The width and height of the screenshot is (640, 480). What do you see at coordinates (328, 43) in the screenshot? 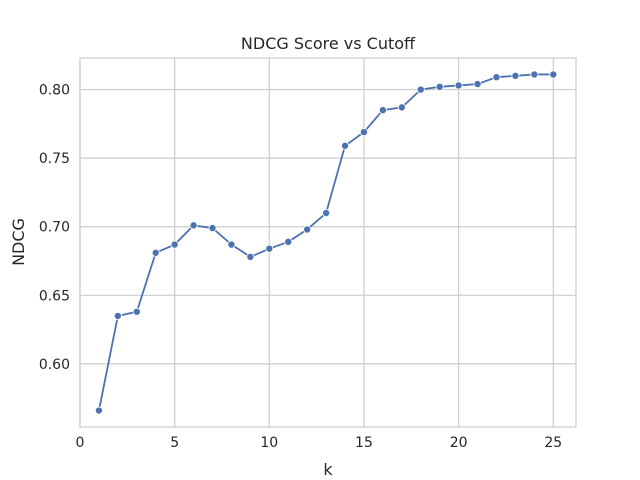
I see `chart-title: NDCG Score vs Cutoff` at bounding box center [328, 43].